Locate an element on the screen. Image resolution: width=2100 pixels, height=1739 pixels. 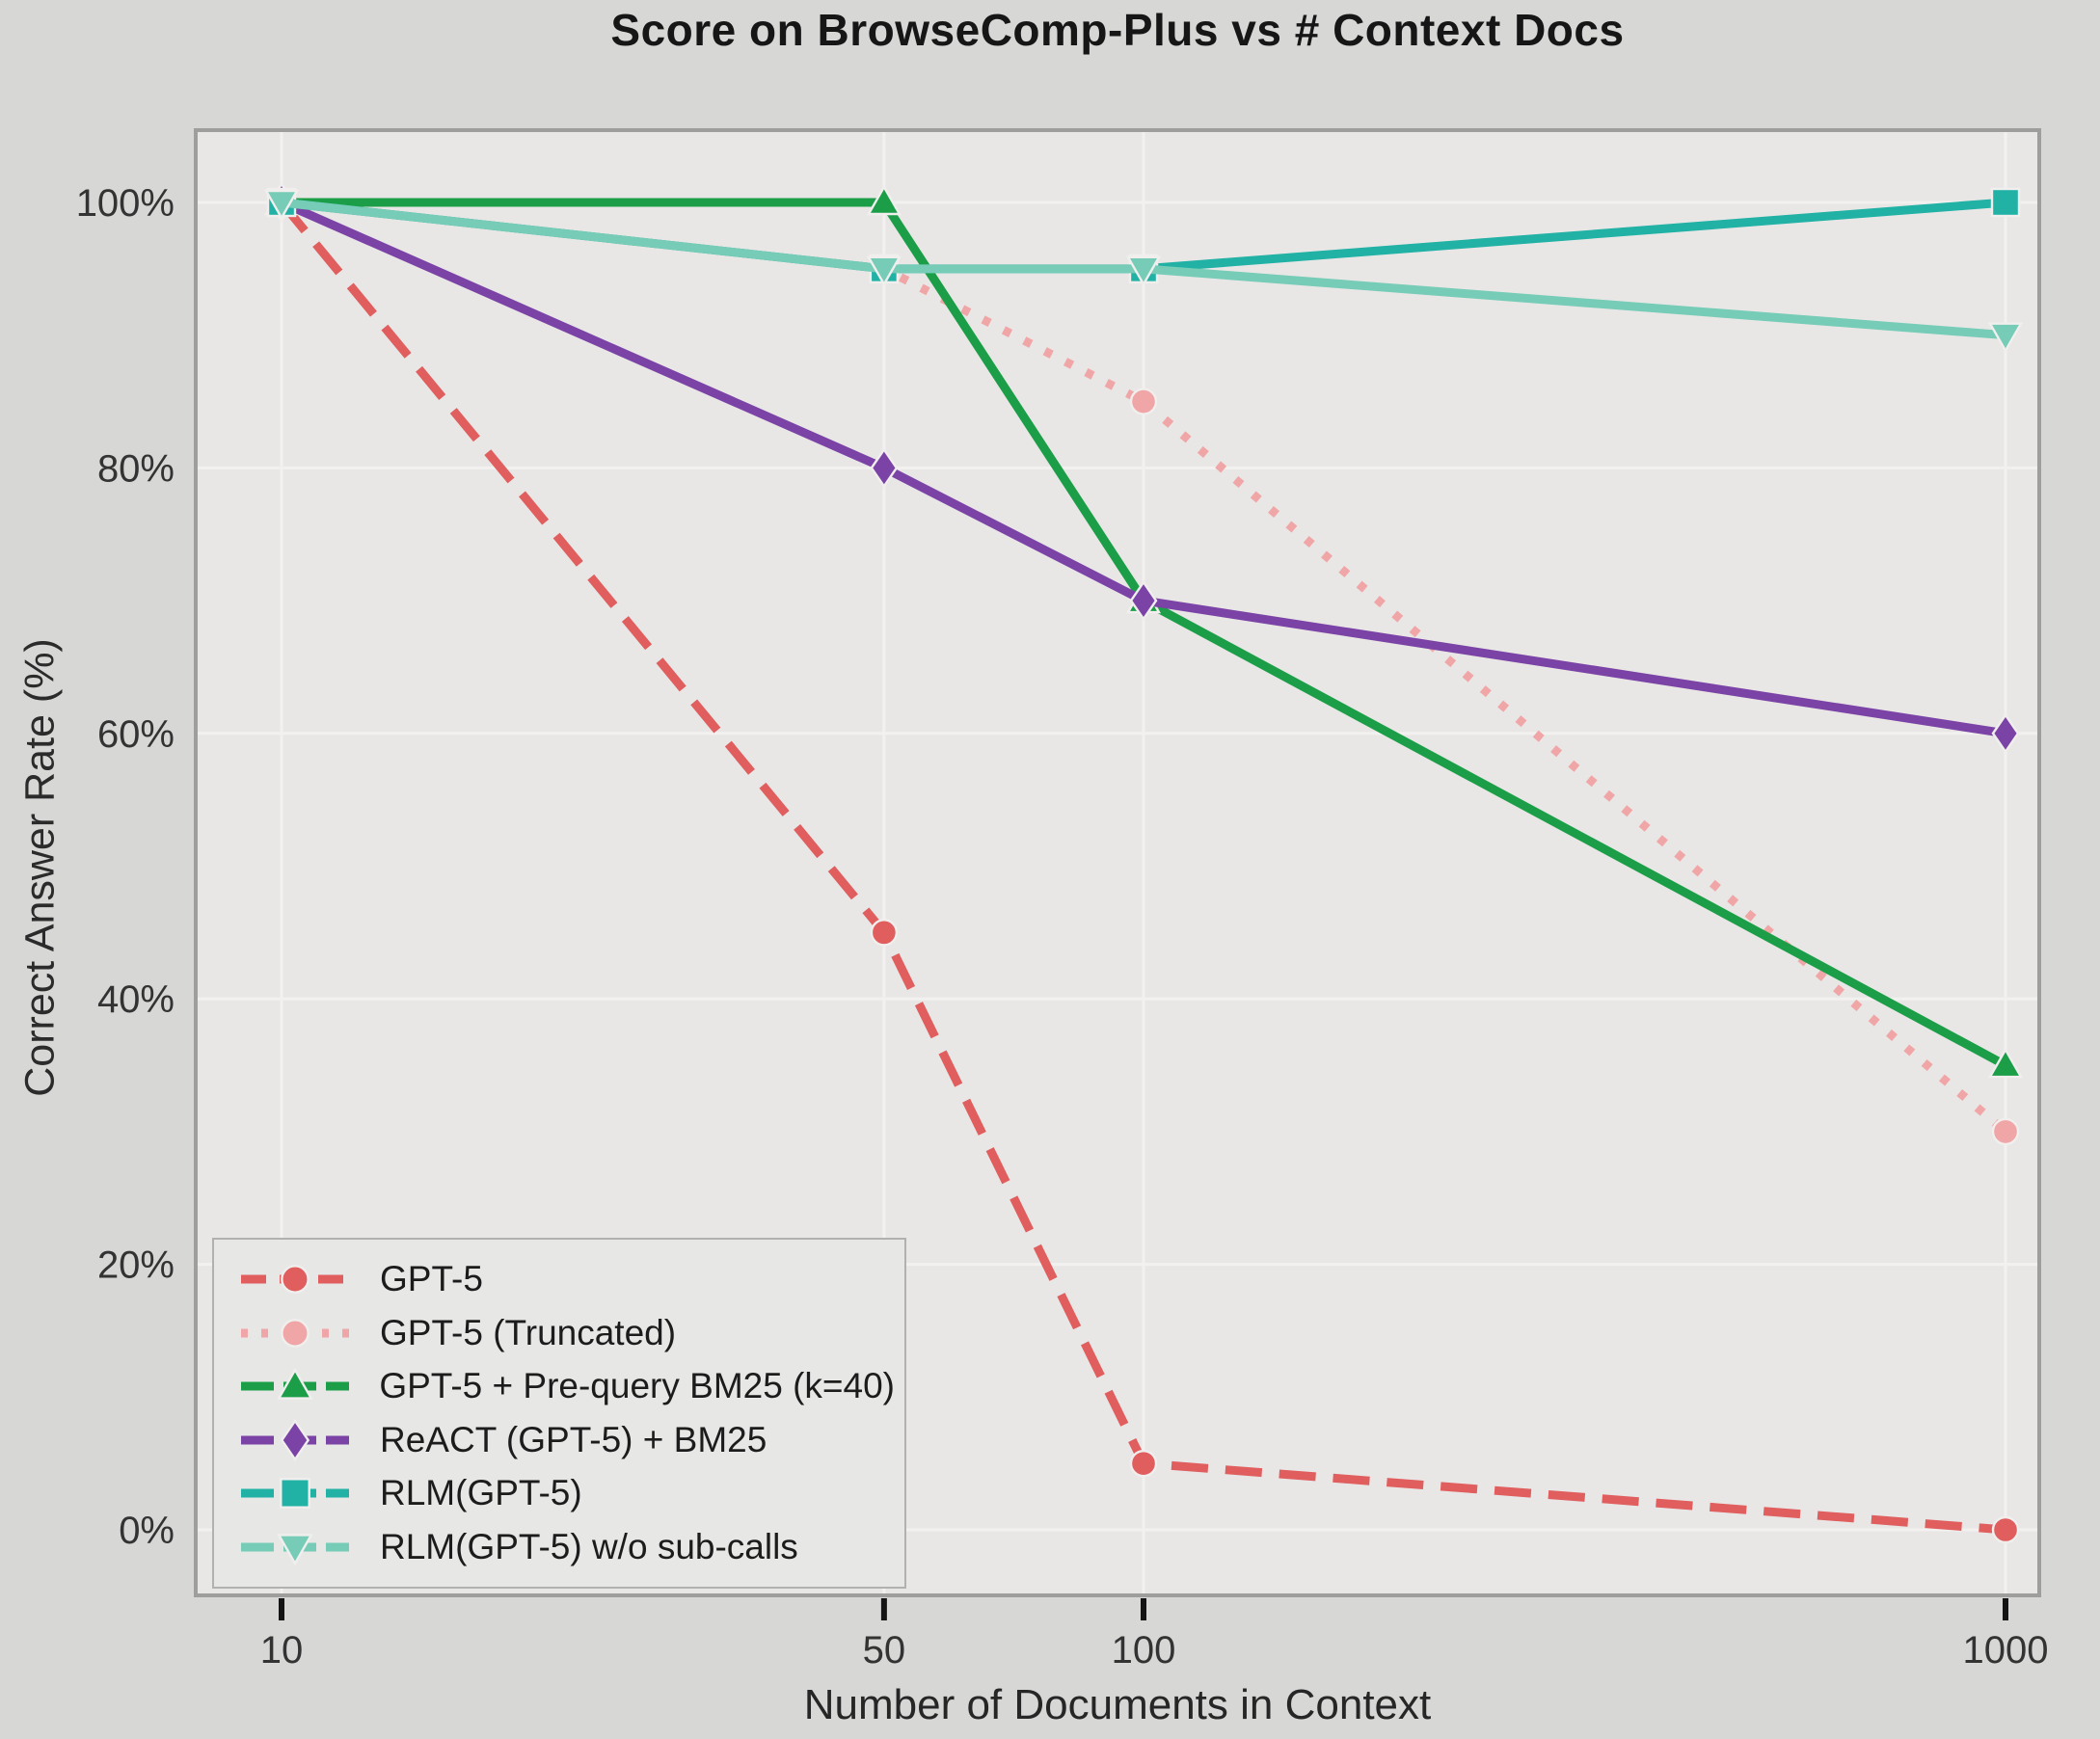
y-tick-label-60: 60% is located at coordinates (136, 734).